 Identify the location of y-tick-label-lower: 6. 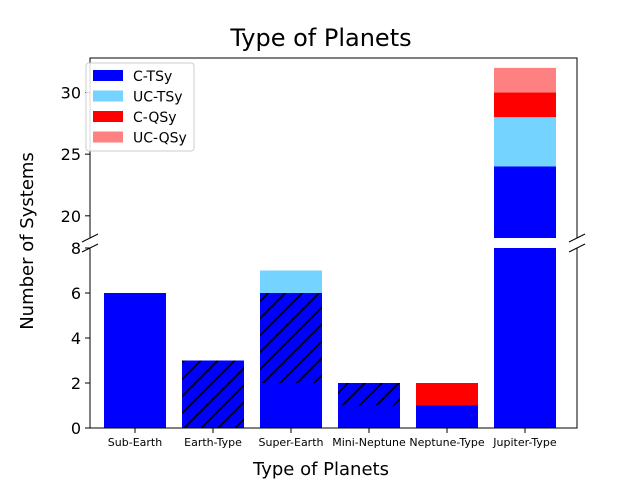
(76, 293).